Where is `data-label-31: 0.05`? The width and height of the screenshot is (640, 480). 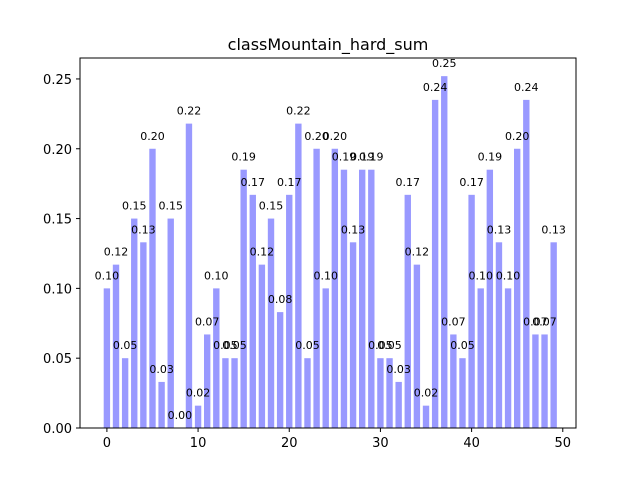 data-label-31: 0.05 is located at coordinates (389, 345).